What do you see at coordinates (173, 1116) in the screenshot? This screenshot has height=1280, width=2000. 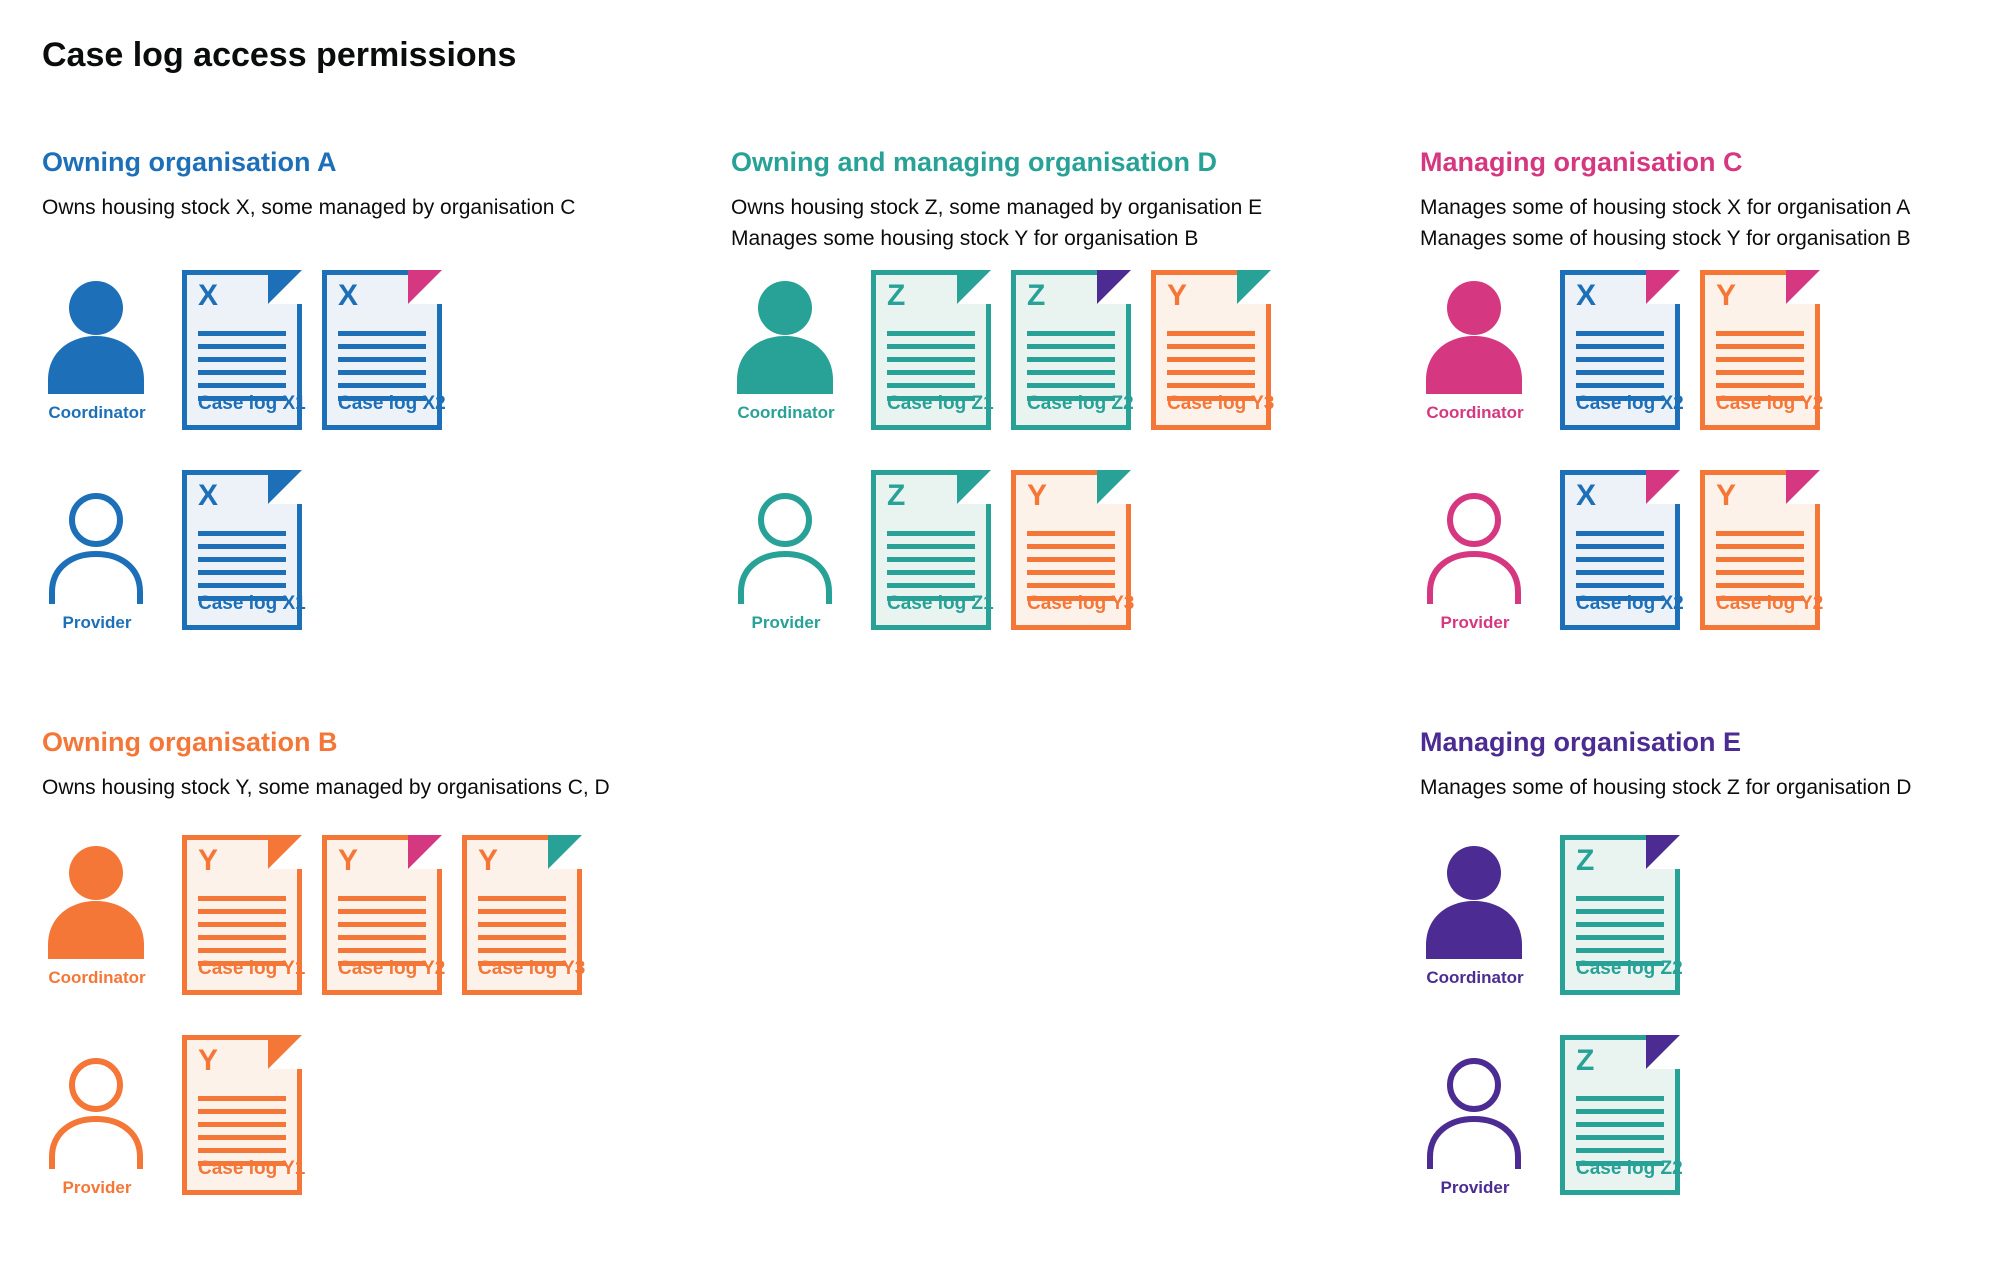 I see `provider-row: Provider Y Case log Y1` at bounding box center [173, 1116].